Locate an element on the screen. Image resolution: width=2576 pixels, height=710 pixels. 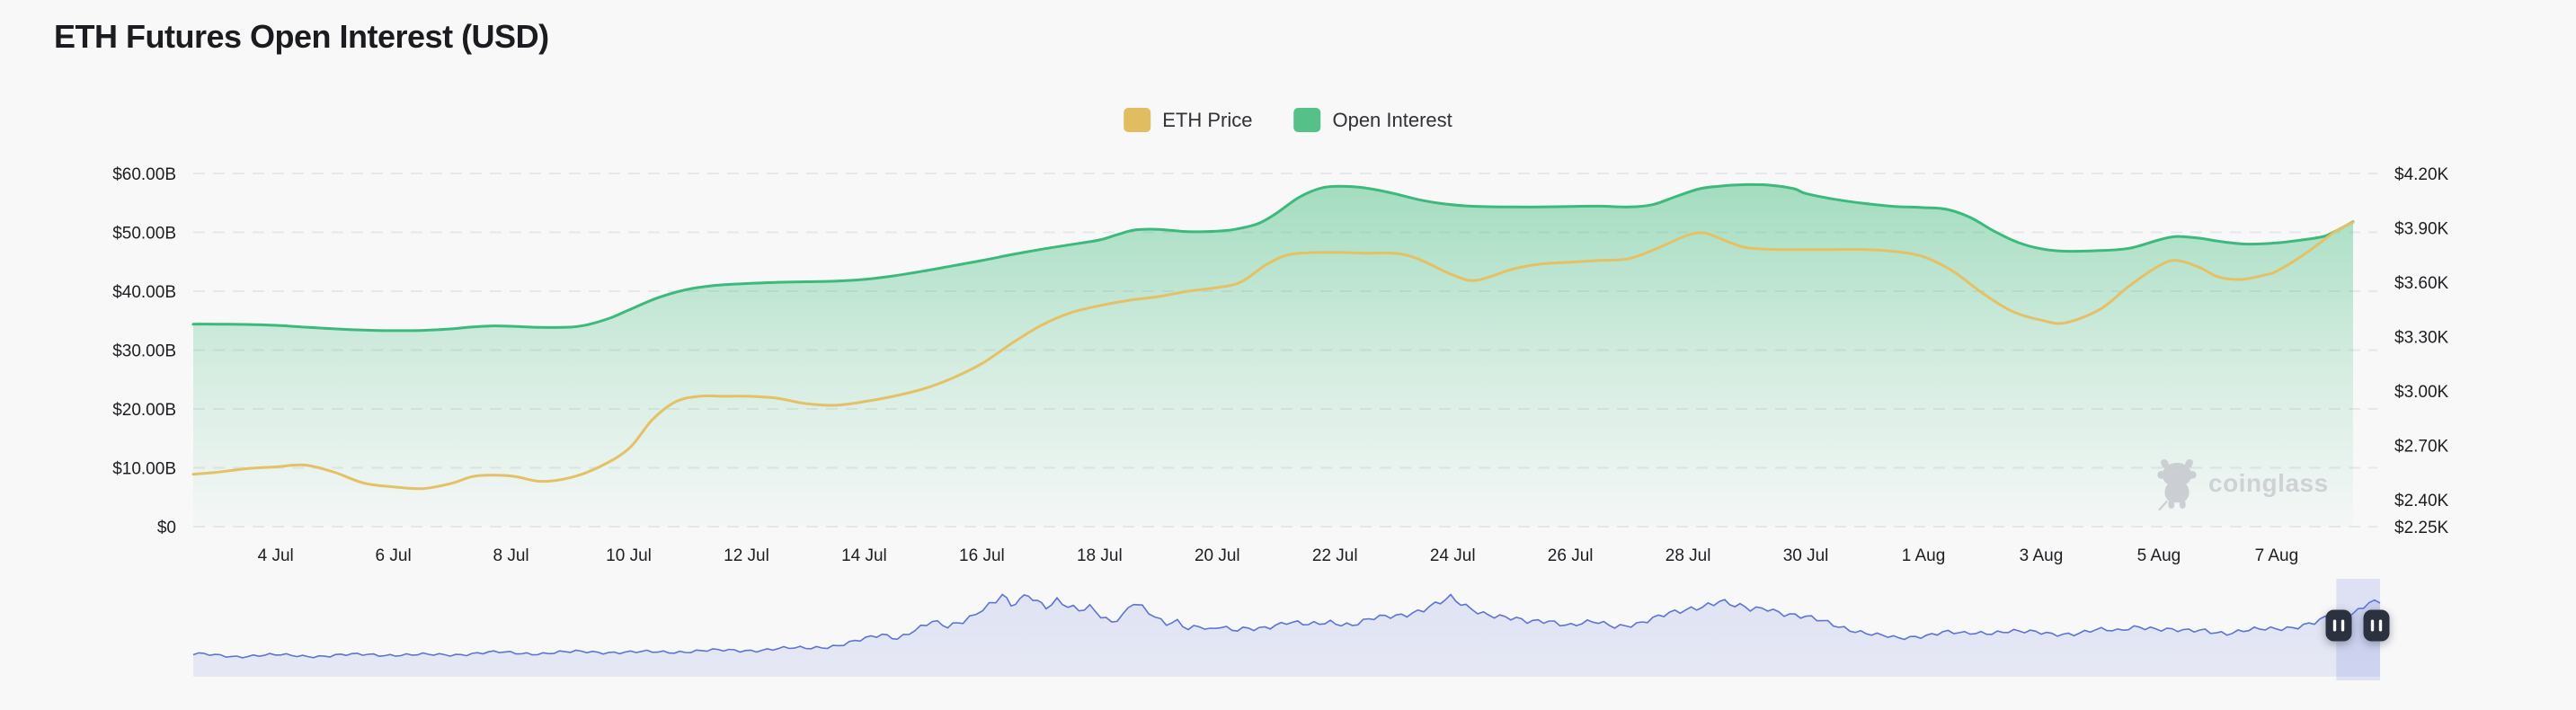
legend: ETH Price Open Interest is located at coordinates (1288, 120).